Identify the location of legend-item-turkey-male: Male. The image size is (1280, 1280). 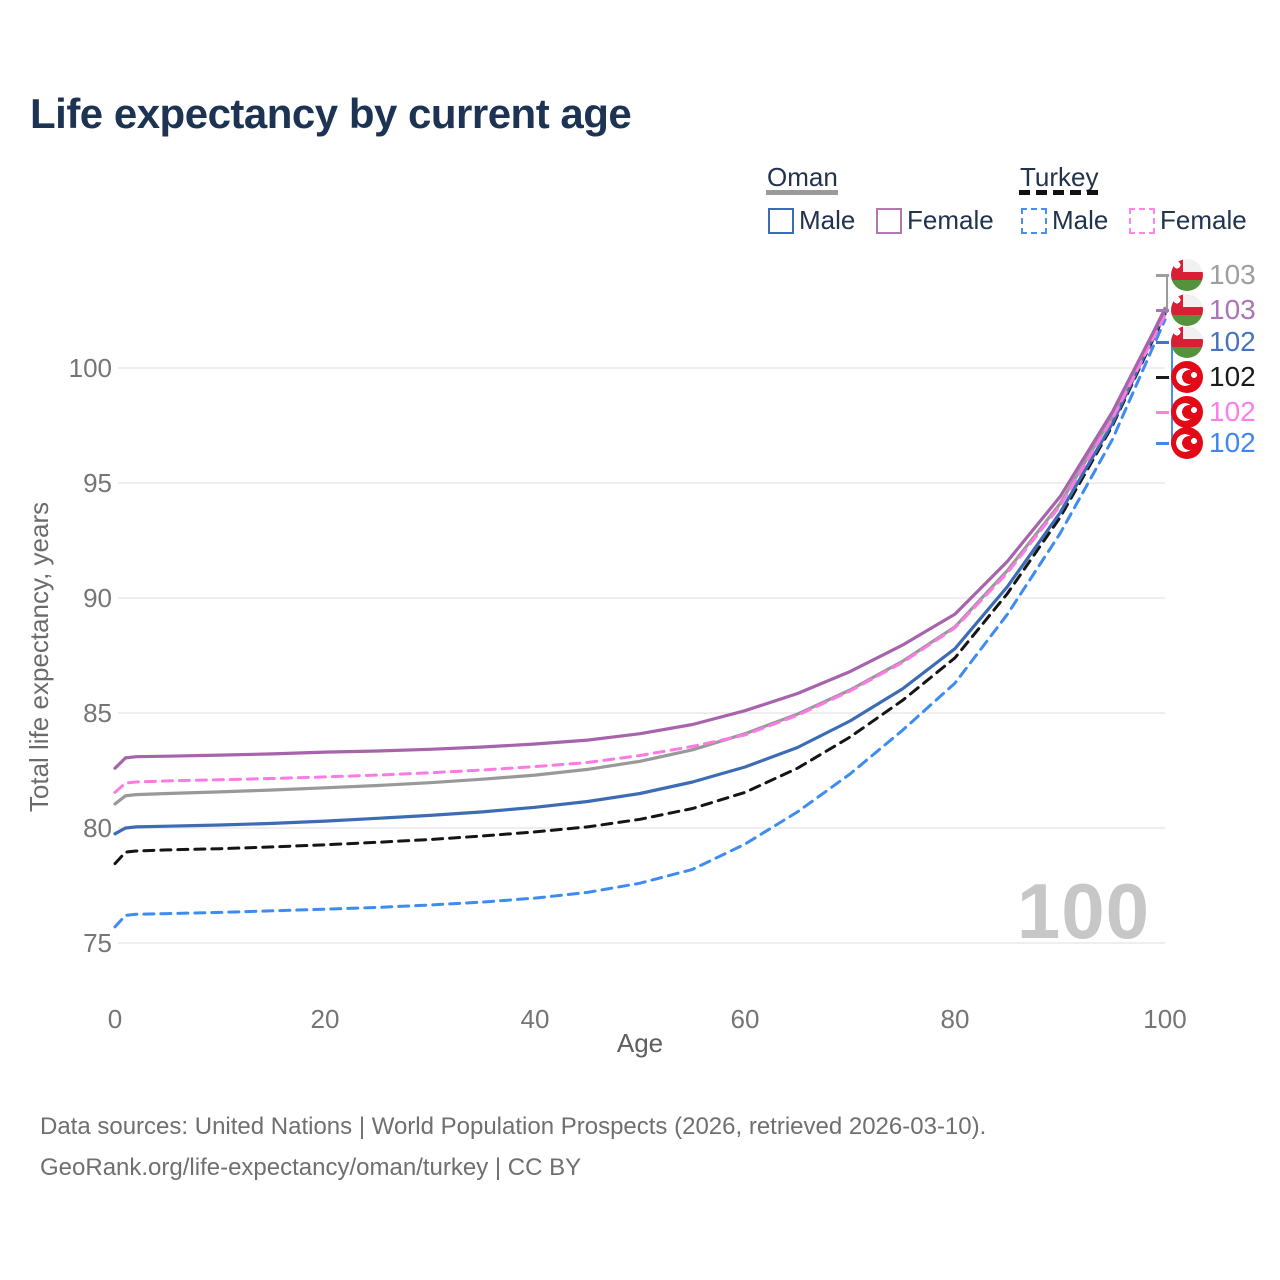
(1064, 220).